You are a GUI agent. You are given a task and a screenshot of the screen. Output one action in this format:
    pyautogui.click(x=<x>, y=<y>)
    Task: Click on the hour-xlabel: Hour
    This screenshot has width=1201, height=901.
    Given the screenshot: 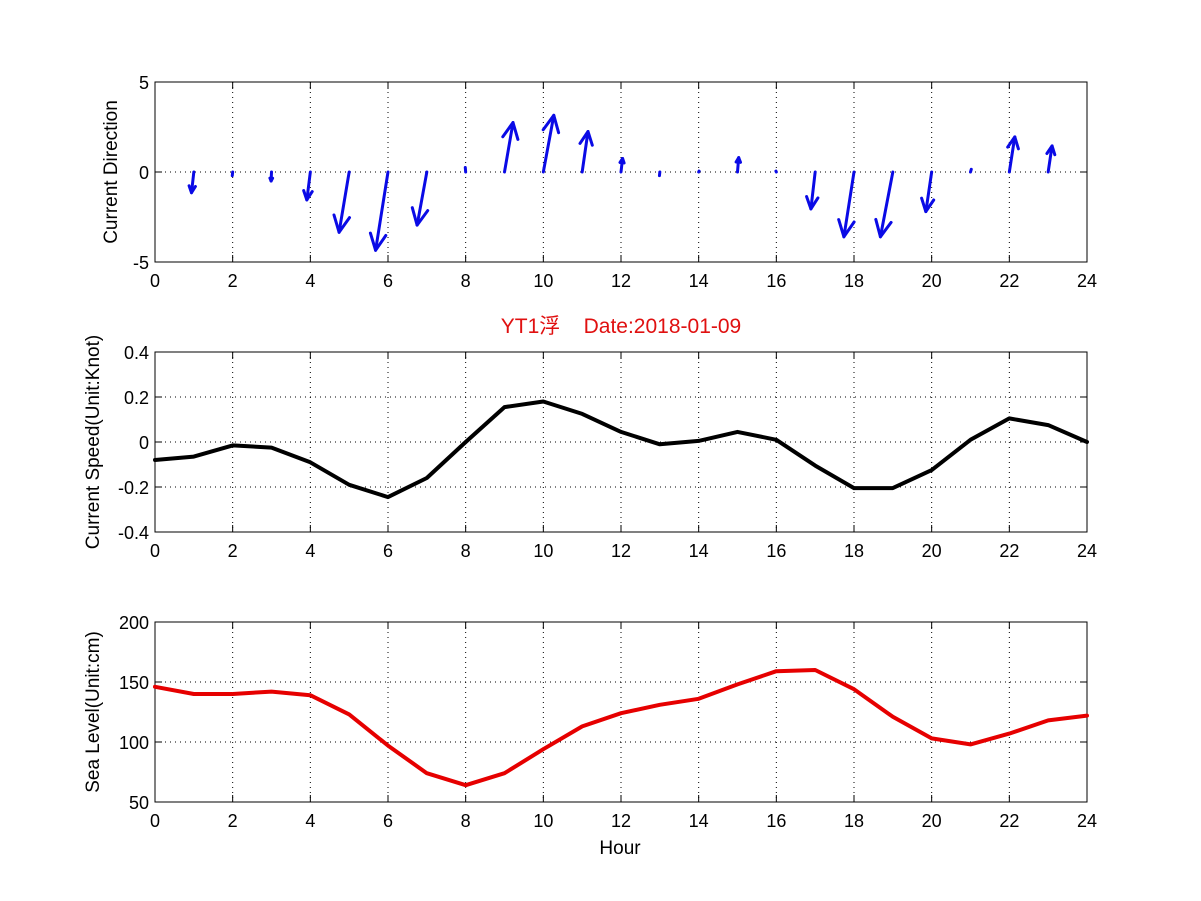 What is the action you would take?
    pyautogui.click(x=620, y=848)
    